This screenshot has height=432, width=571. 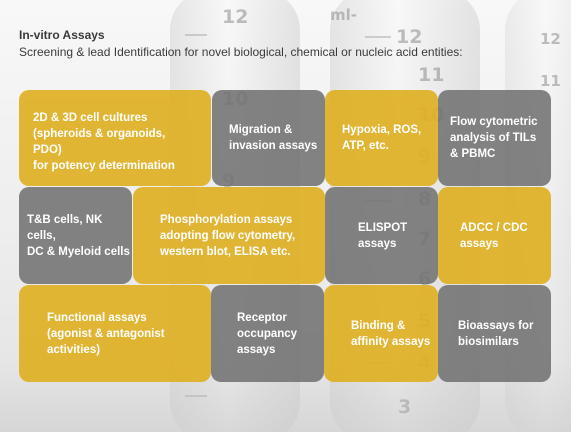 I want to click on assay-card-binding-affinity: Binding & affinity assays, so click(x=381, y=333).